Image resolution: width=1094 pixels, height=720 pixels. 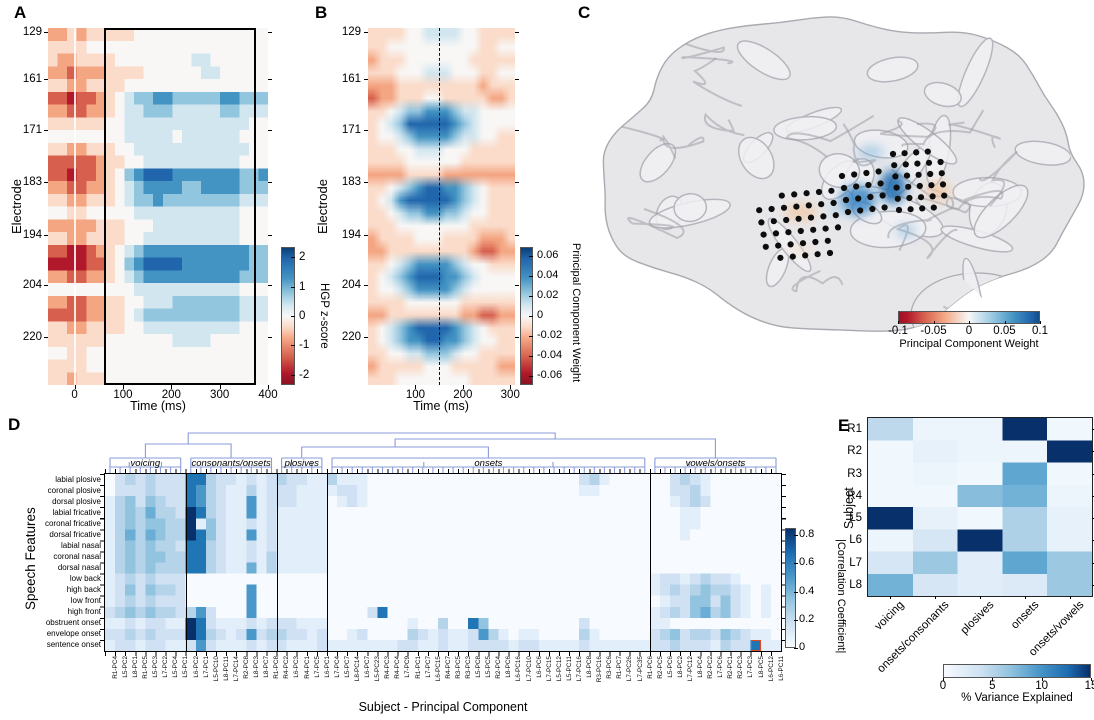 What do you see at coordinates (796, 536) in the screenshot?
I see `correlation-colorbar-tick` at bounding box center [796, 536].